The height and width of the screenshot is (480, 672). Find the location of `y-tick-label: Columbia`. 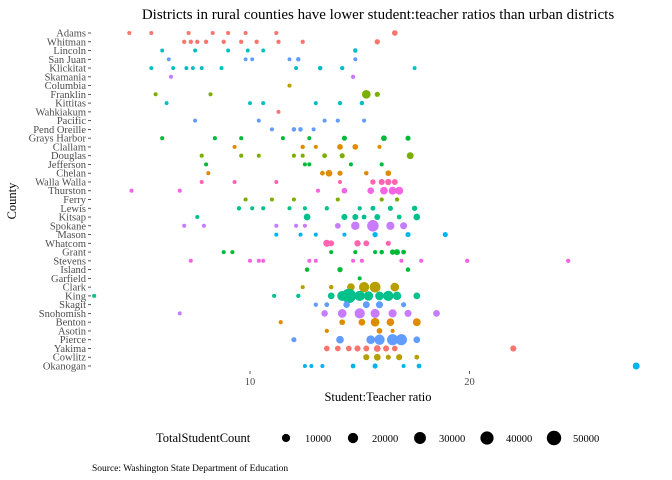

y-tick-label: Columbia is located at coordinates (66, 86).